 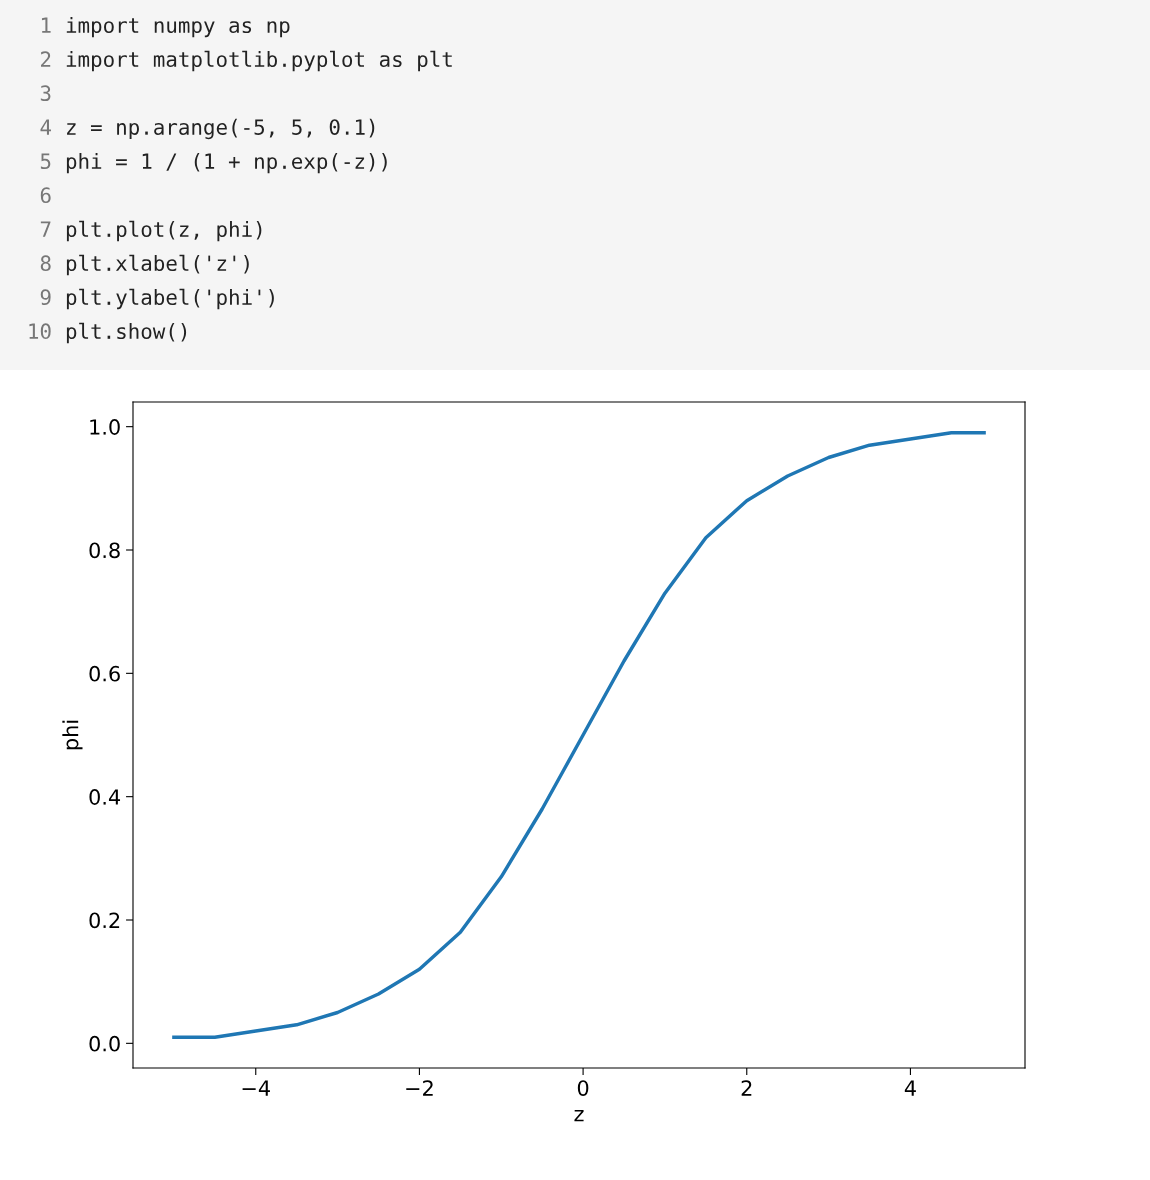 What do you see at coordinates (246, 61) in the screenshot?
I see `text: 2 import matplotlib.pyplot as plt` at bounding box center [246, 61].